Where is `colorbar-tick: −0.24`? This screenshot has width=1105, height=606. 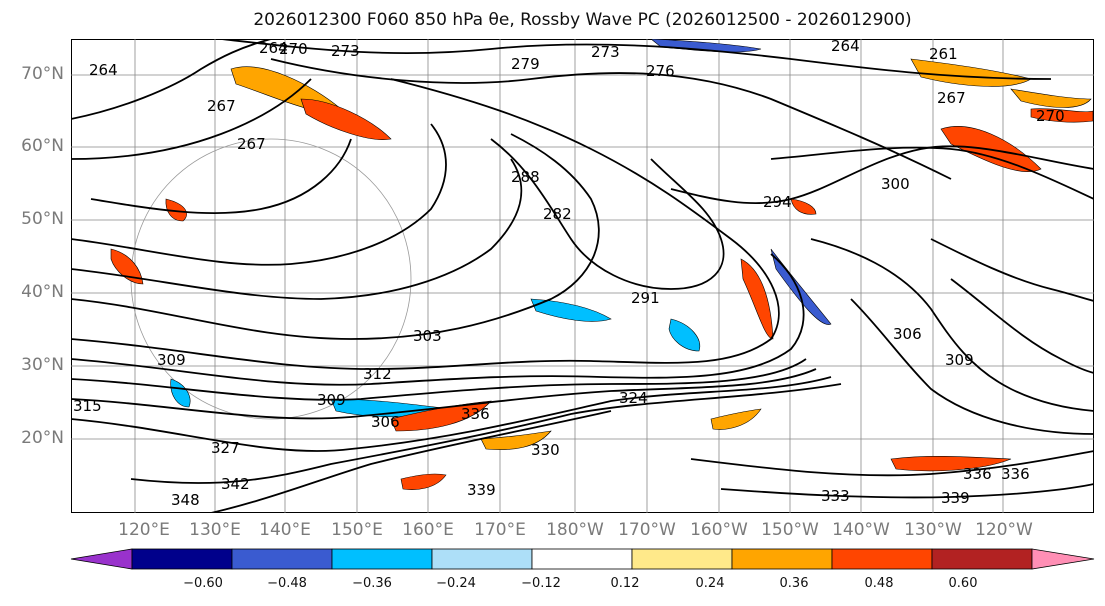
colorbar-tick: −0.24 is located at coordinates (456, 583).